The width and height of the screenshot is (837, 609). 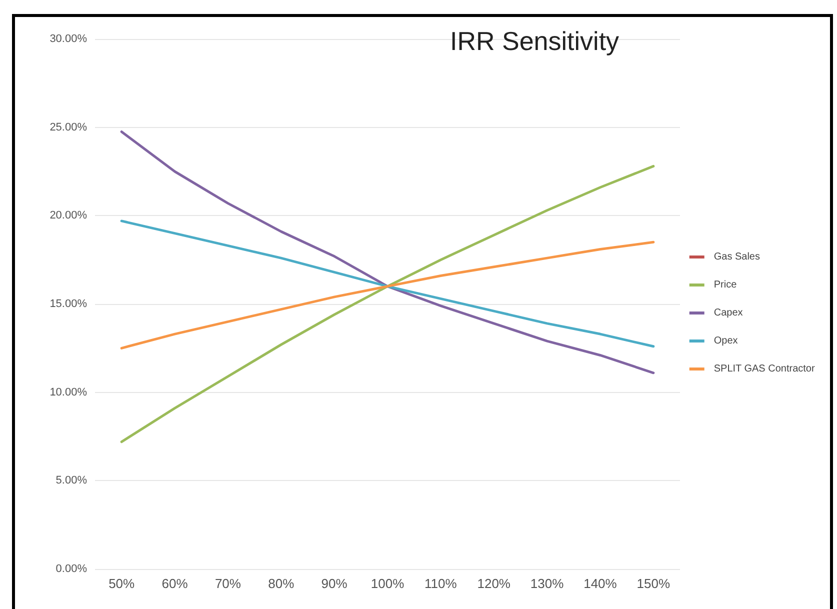 I want to click on y-tick-label: 0.00%, so click(x=72, y=569).